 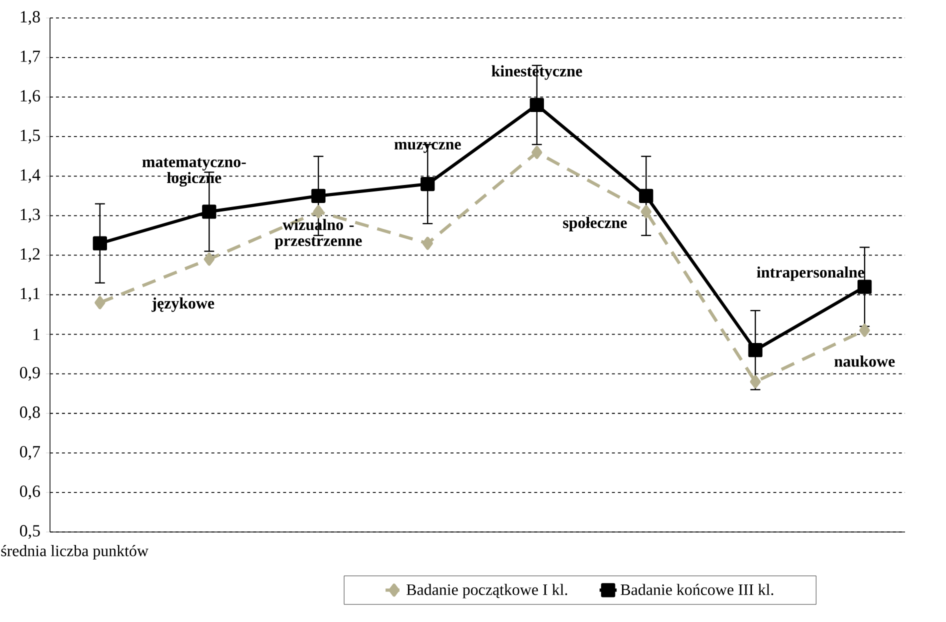 What do you see at coordinates (30, 493) in the screenshot?
I see `y-tick-label: 0,6` at bounding box center [30, 493].